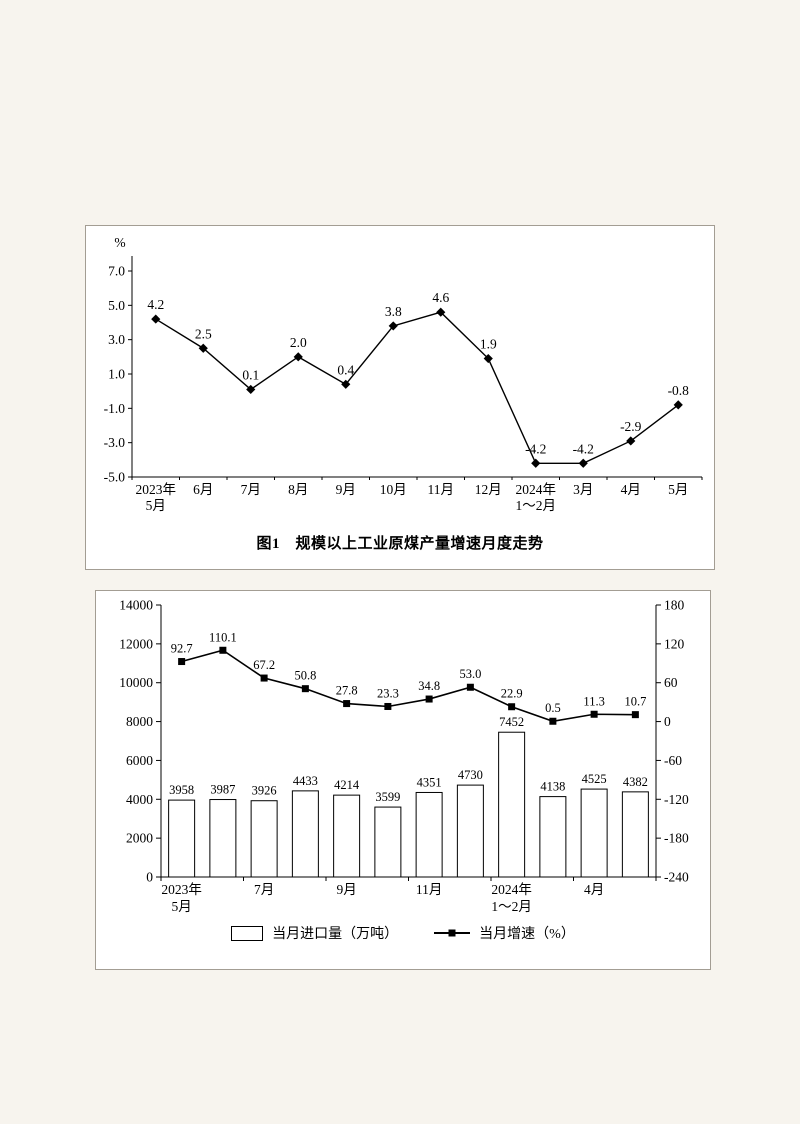  I want to click on svg-text: 34.8, so click(429, 686).